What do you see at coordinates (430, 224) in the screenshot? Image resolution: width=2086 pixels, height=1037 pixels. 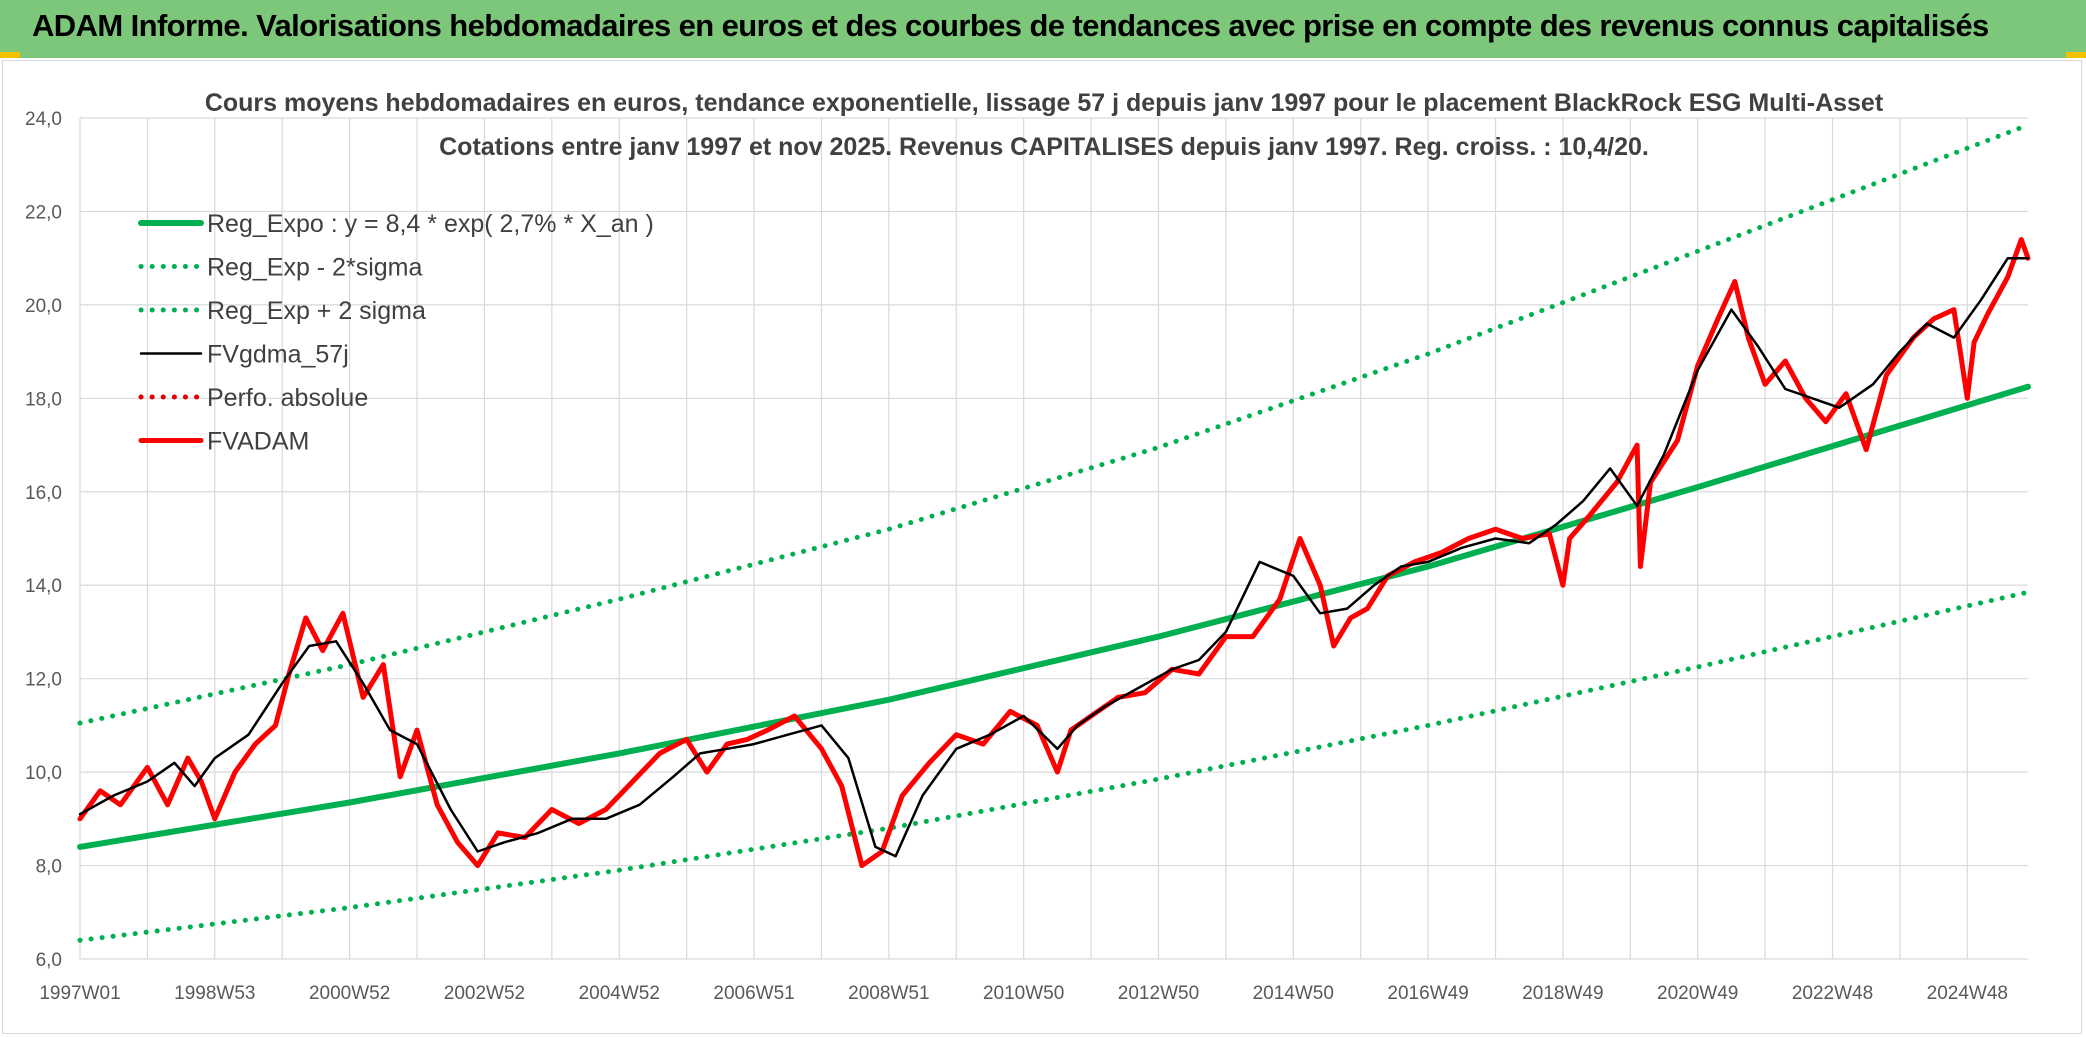 I see `legend-label: Reg_Expo : y = 8,4 * exp( 2,7% * X_an )` at bounding box center [430, 224].